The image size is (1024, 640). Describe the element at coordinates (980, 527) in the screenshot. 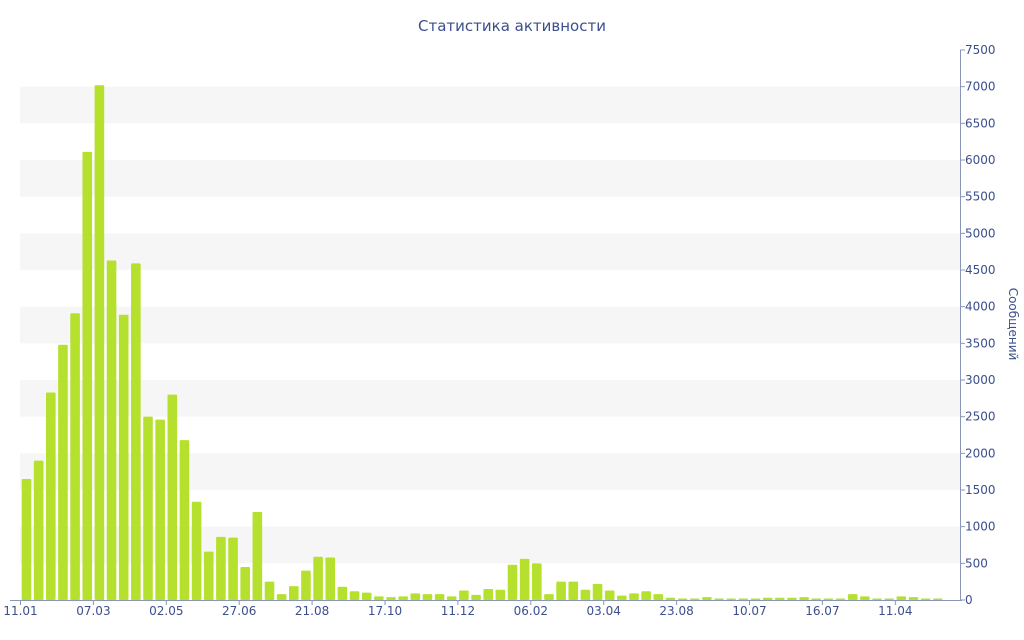

I see `y-tick-label: 1000` at that location.